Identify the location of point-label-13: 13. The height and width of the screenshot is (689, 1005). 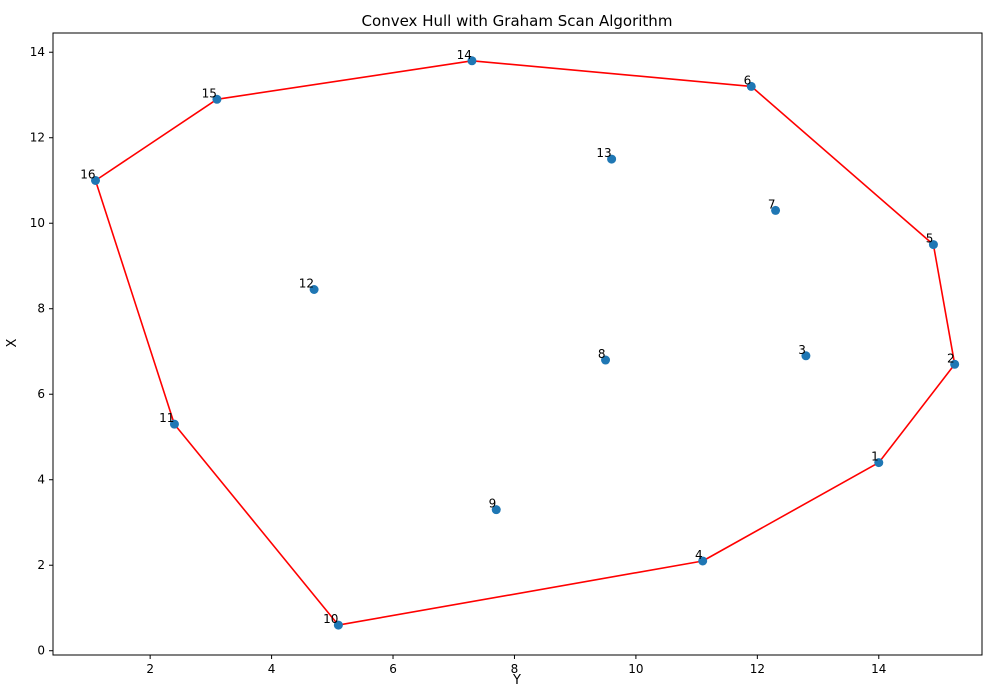
(603, 153).